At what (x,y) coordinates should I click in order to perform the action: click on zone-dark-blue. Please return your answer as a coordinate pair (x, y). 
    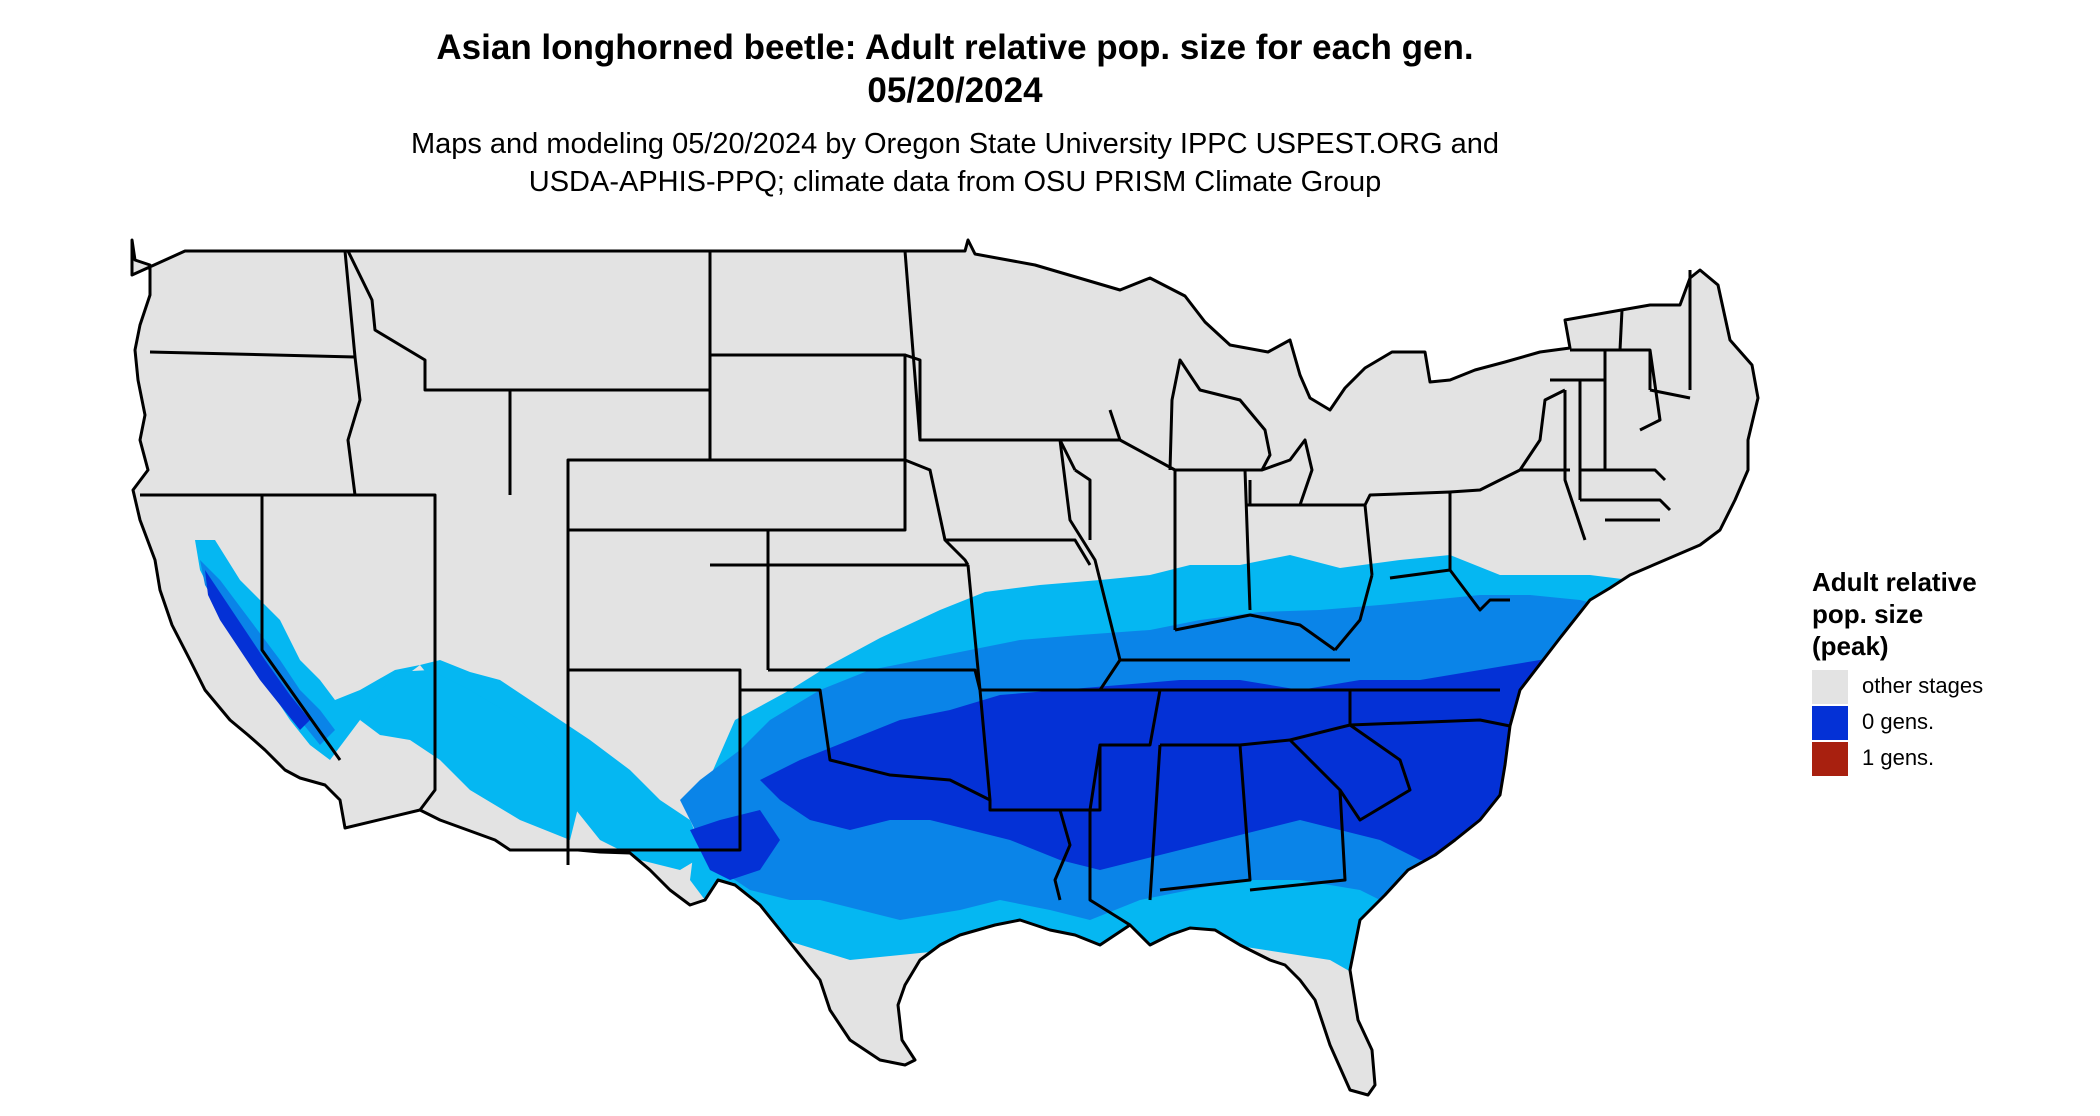
    Looking at the image, I should click on (1210, 760).